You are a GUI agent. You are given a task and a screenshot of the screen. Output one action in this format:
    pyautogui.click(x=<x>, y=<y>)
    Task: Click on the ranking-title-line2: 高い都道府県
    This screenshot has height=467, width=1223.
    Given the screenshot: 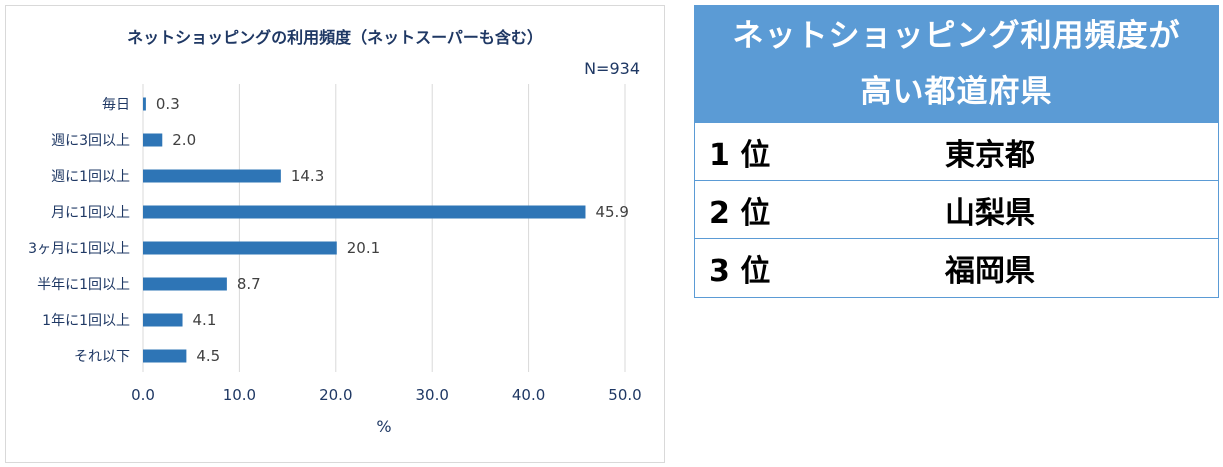 What is the action you would take?
    pyautogui.click(x=956, y=92)
    